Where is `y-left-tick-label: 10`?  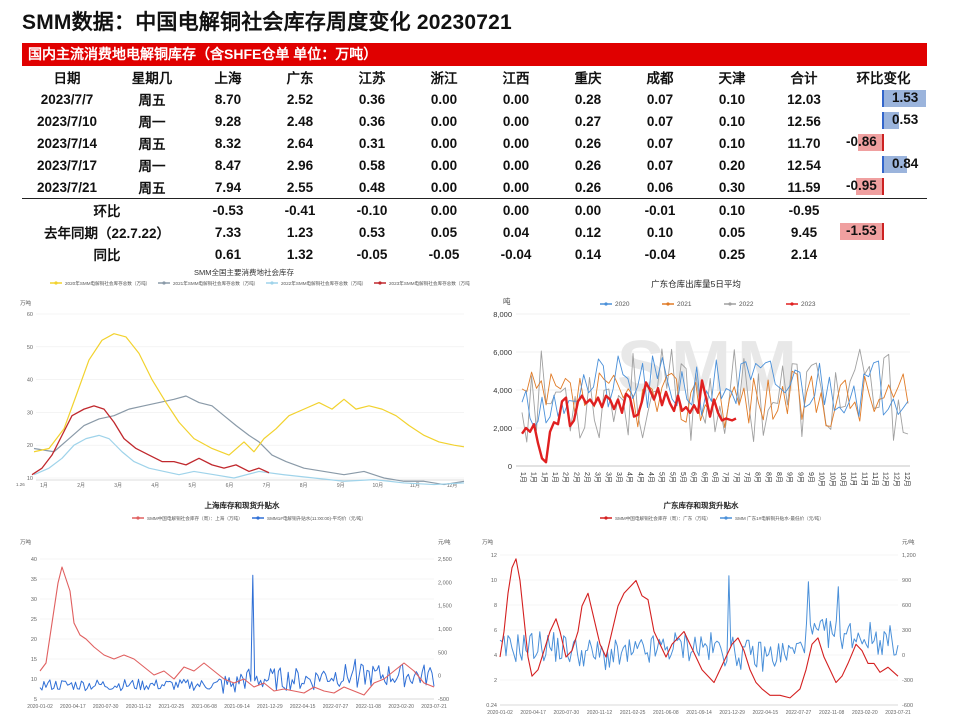 y-left-tick-label: 10 is located at coordinates (494, 581).